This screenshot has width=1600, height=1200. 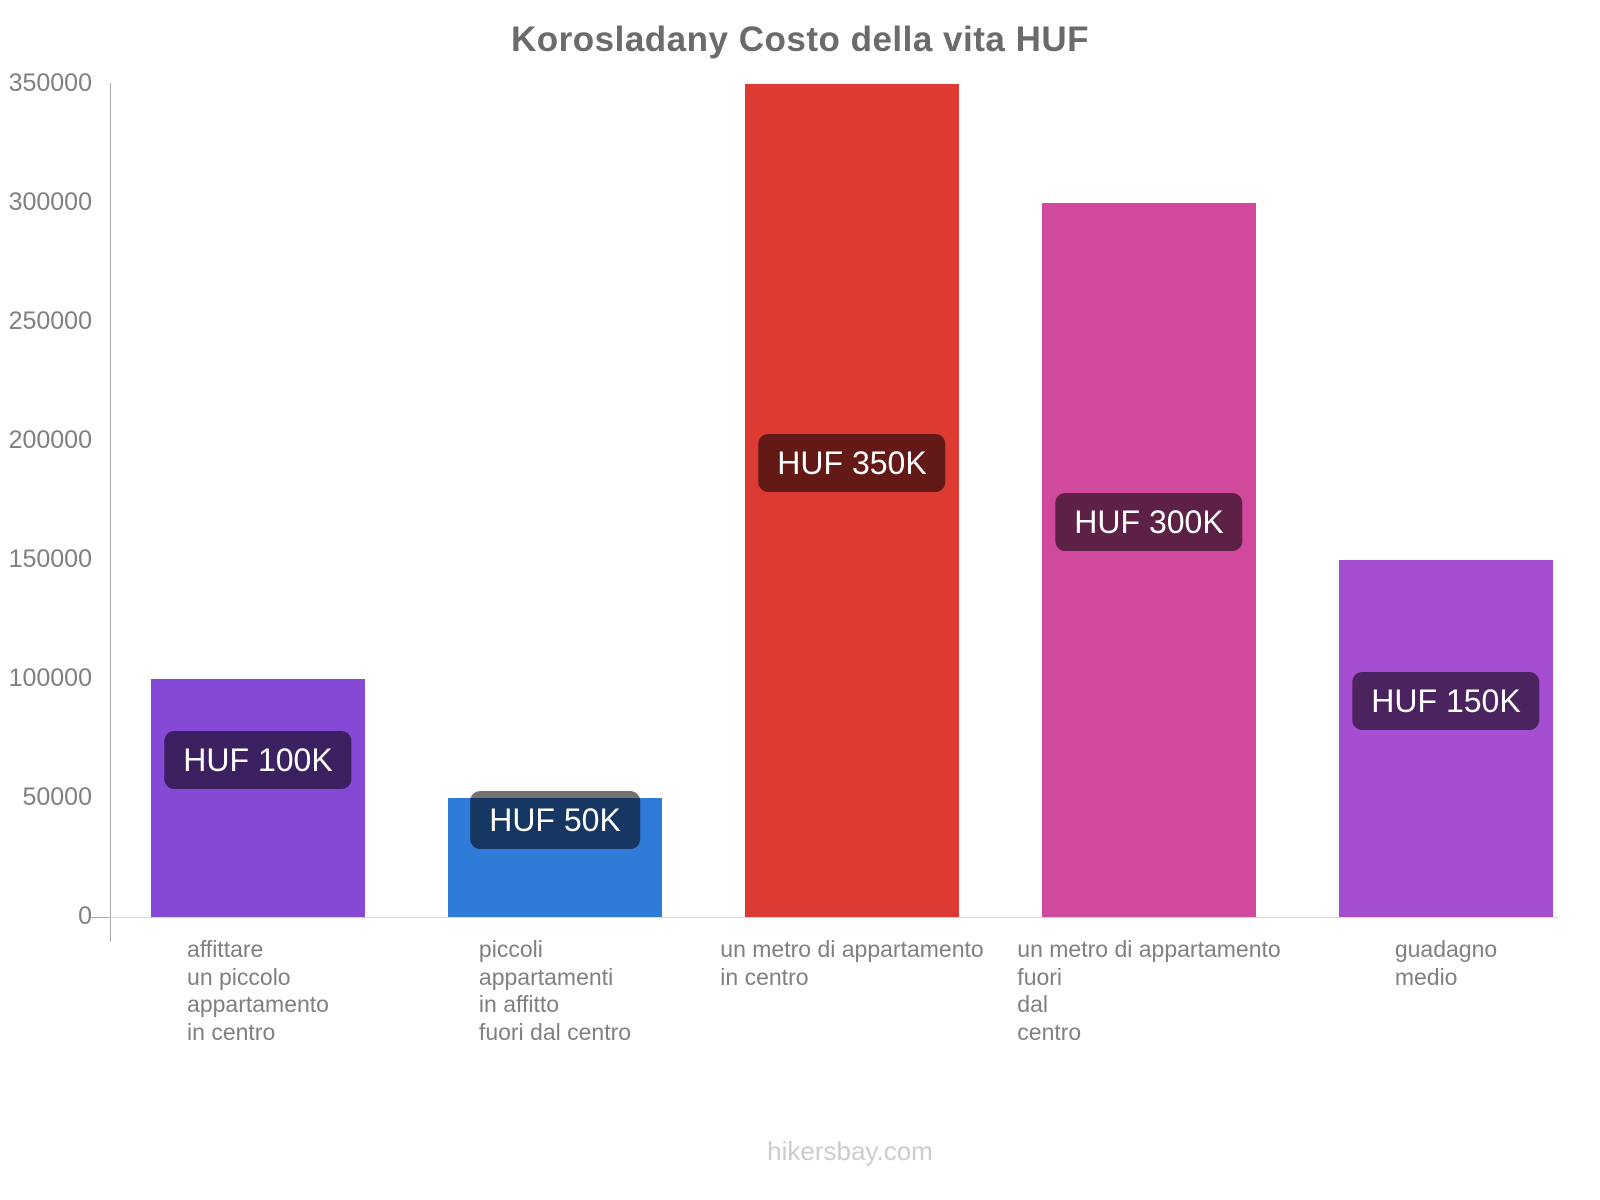 I want to click on x-baseline, so click(x=834, y=917).